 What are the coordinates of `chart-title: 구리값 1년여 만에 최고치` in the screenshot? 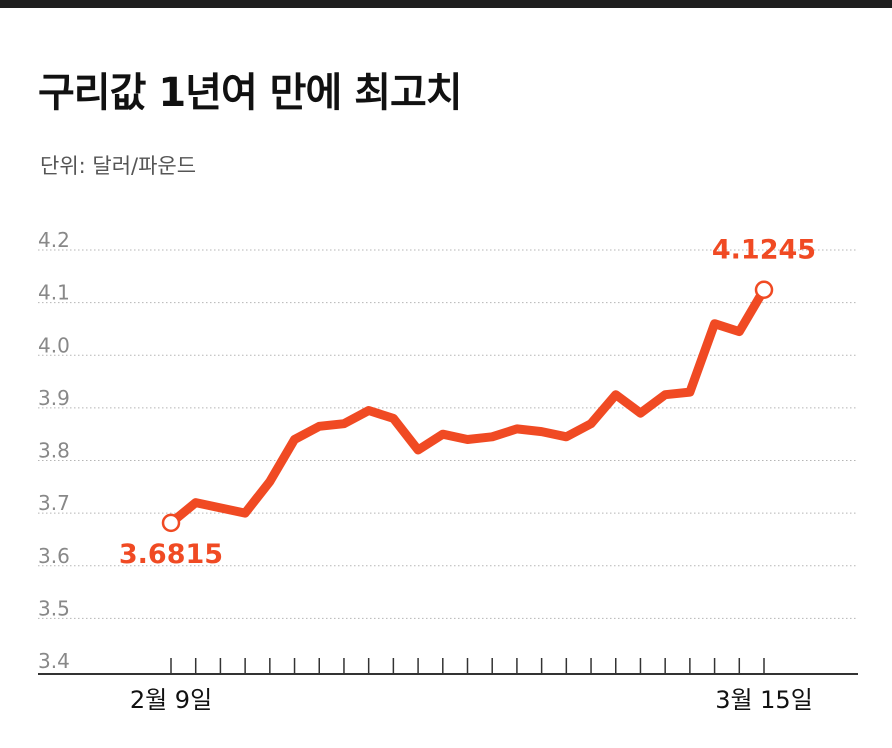 It's located at (250, 93).